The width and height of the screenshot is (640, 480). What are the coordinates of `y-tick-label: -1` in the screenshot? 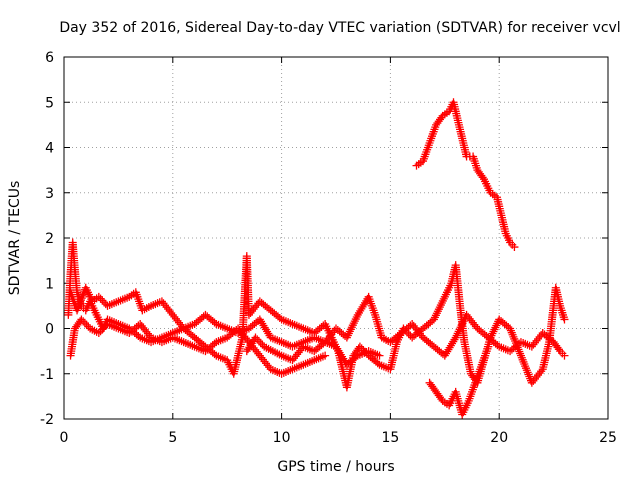 It's located at (47, 375).